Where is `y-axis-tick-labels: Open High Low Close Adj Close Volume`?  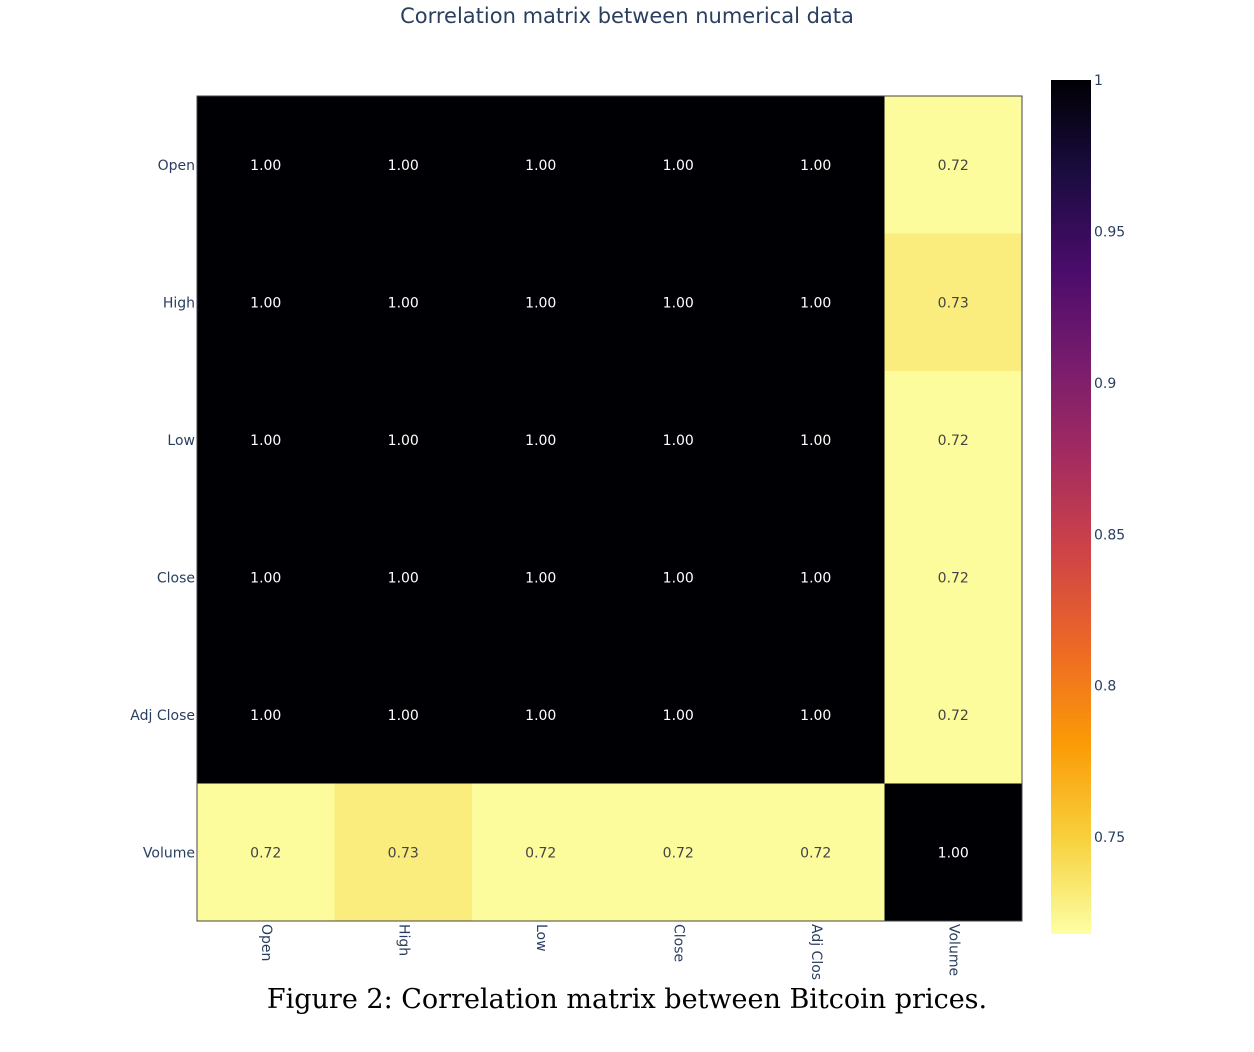
y-axis-tick-labels: Open High Low Close Adj Close Volume is located at coordinates (162, 510).